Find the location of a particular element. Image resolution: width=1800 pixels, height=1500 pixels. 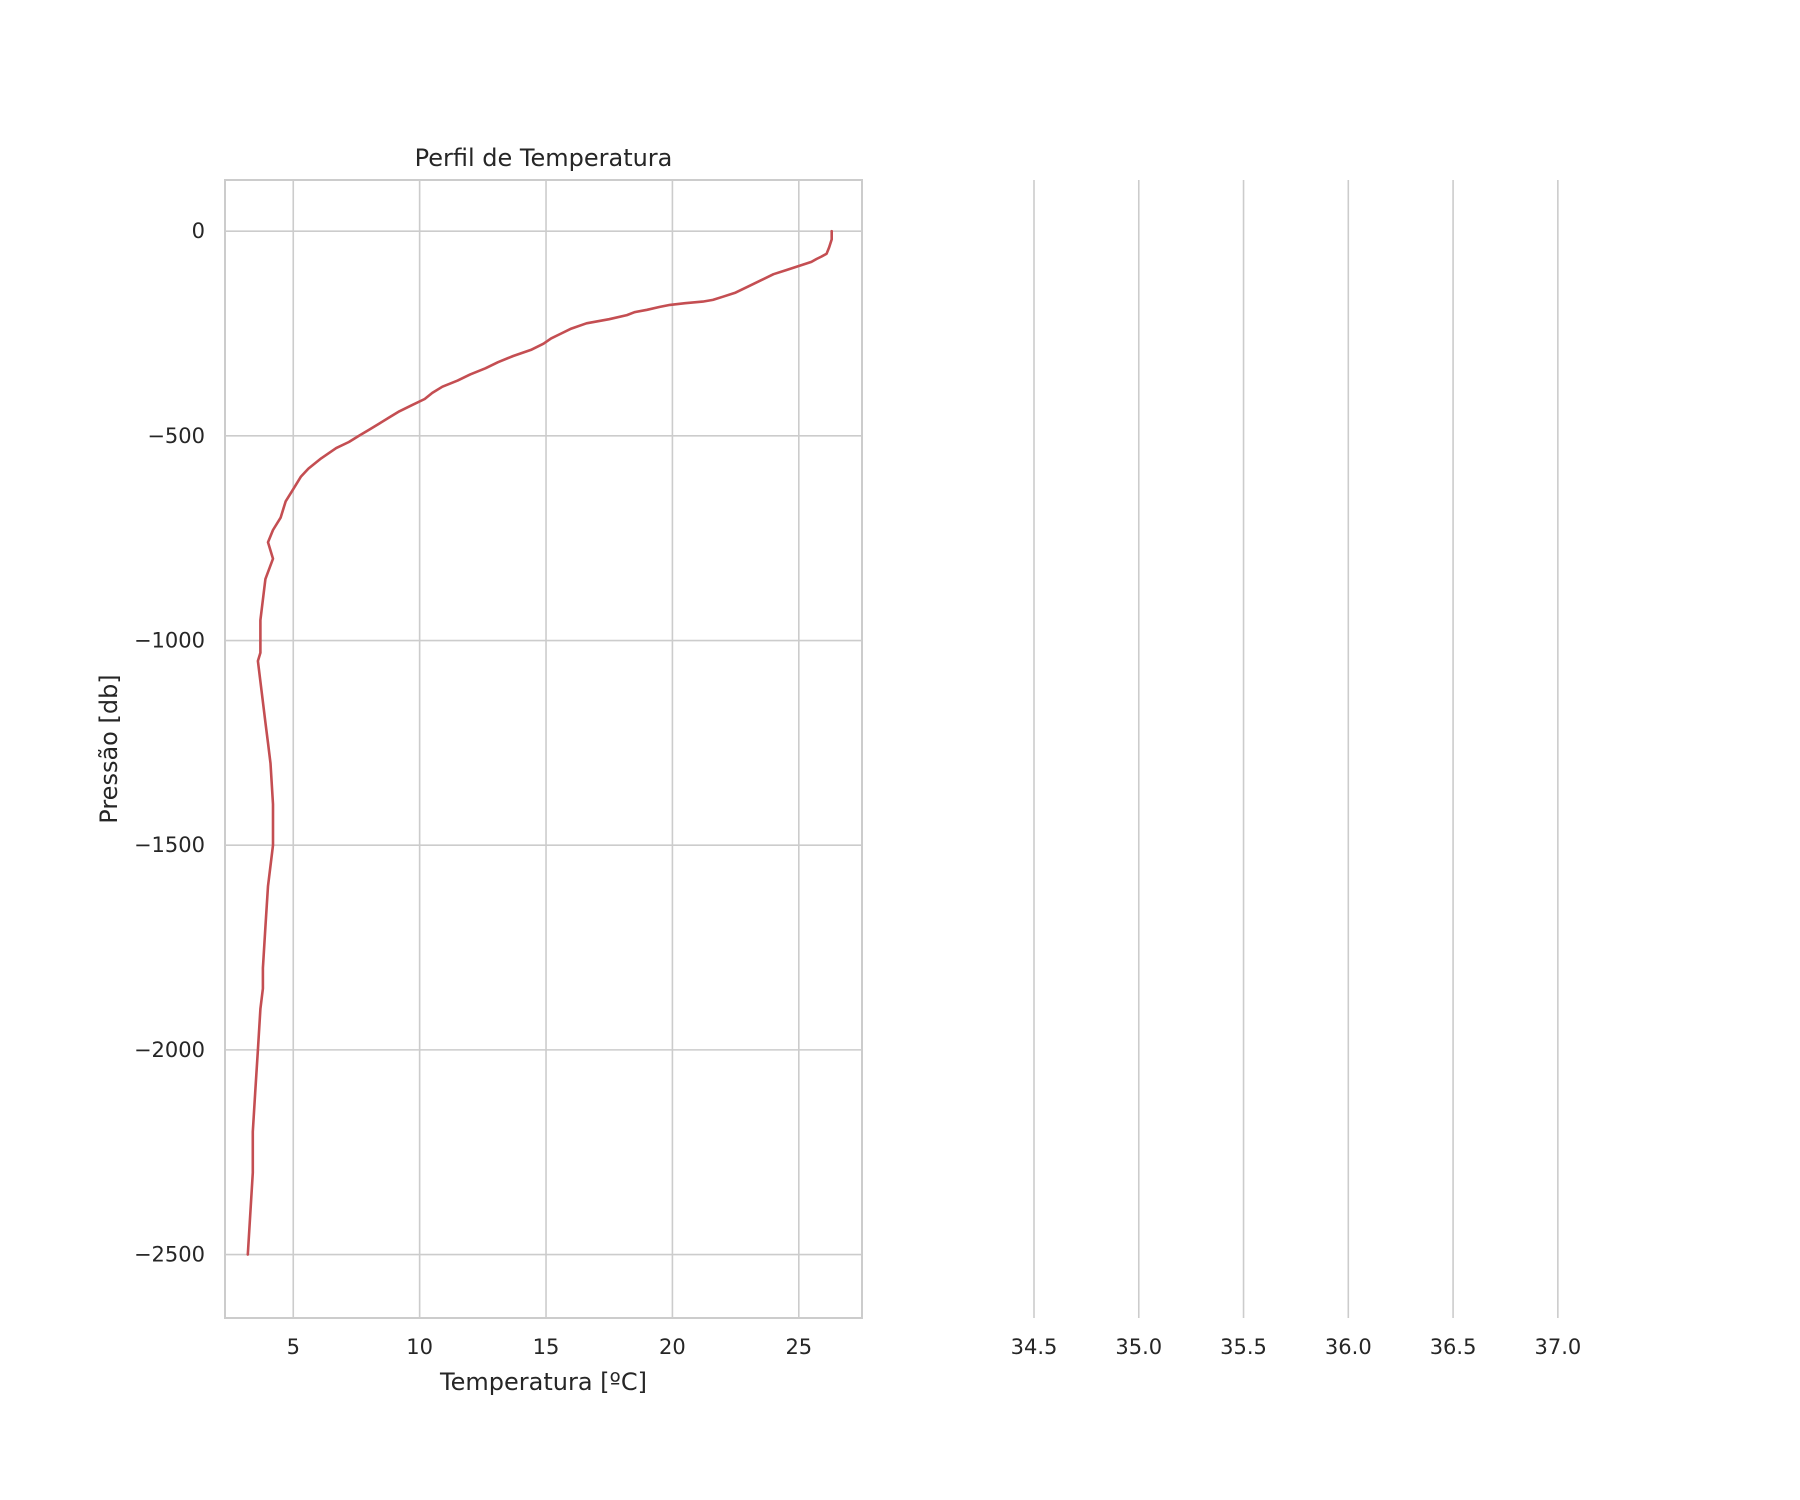

temperature-y-tick-label: −1500 is located at coordinates (169, 845).